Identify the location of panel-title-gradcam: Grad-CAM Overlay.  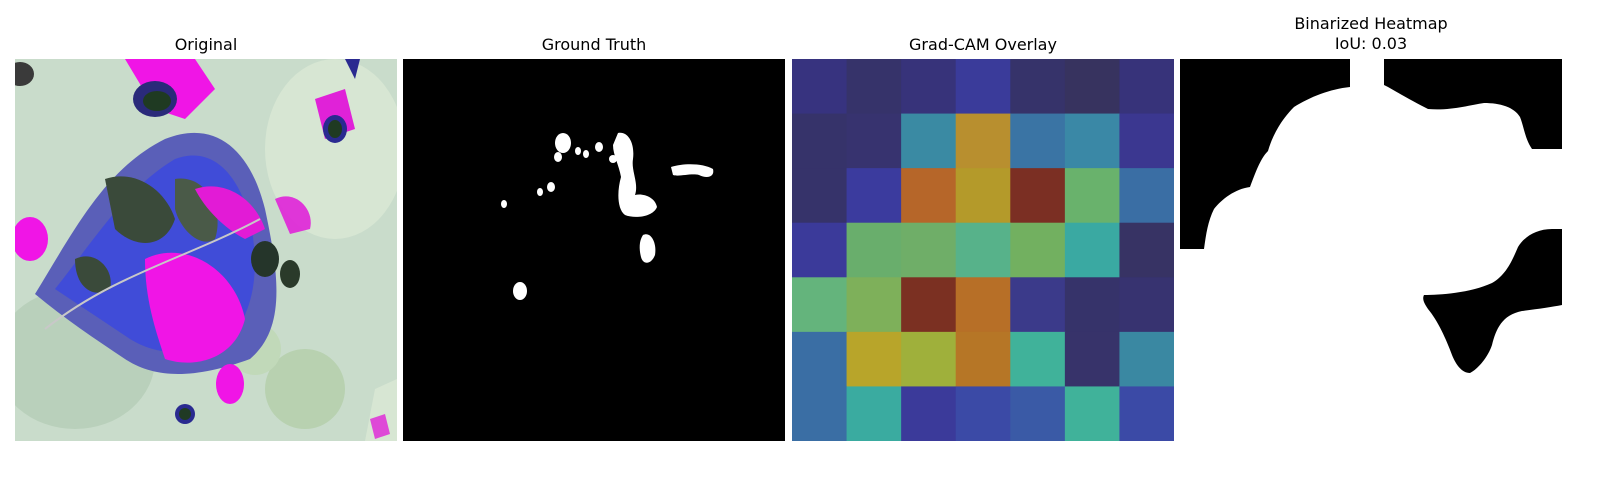
(983, 44).